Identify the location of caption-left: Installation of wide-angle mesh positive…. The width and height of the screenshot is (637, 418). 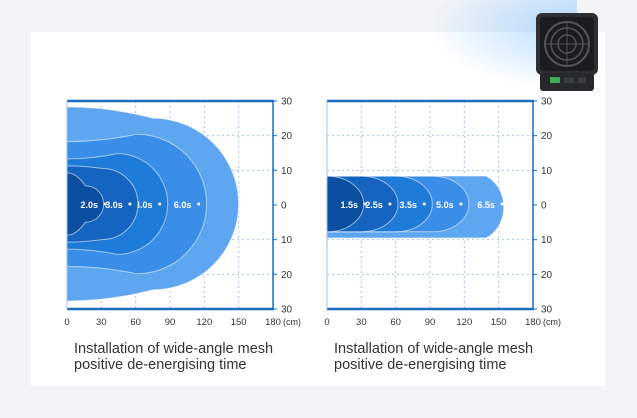
(173, 357).